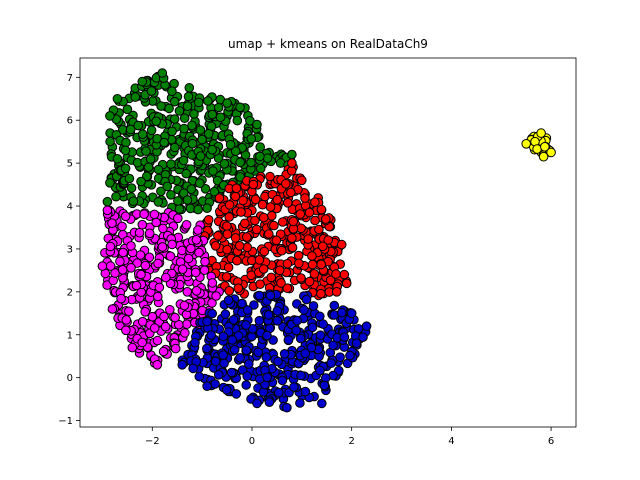 The width and height of the screenshot is (640, 480). I want to click on x-tick-label: −2, so click(152, 441).